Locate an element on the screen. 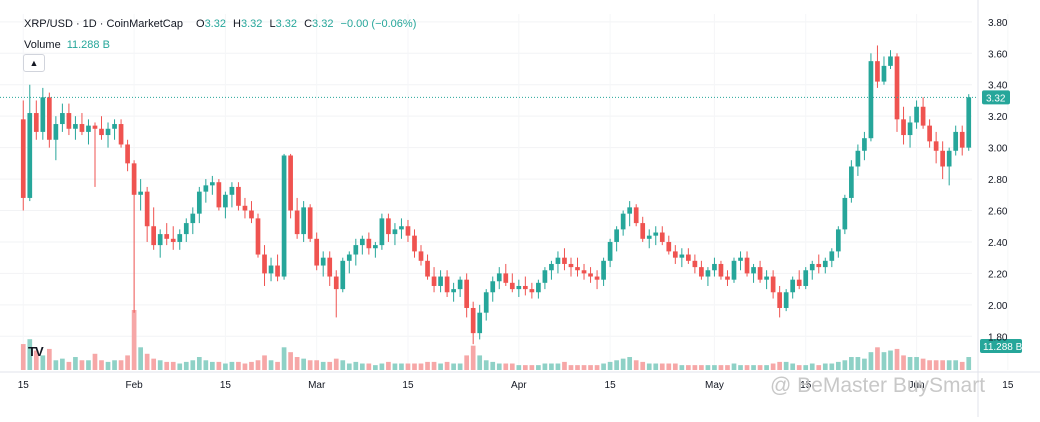  y-tick-label: 3.80 is located at coordinates (998, 23).